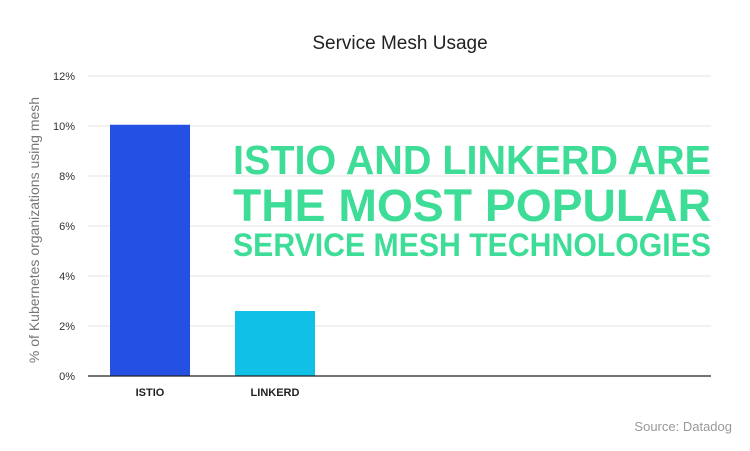 The image size is (750, 451). Describe the element at coordinates (64, 127) in the screenshot. I see `y-tick-label: 10%` at that location.